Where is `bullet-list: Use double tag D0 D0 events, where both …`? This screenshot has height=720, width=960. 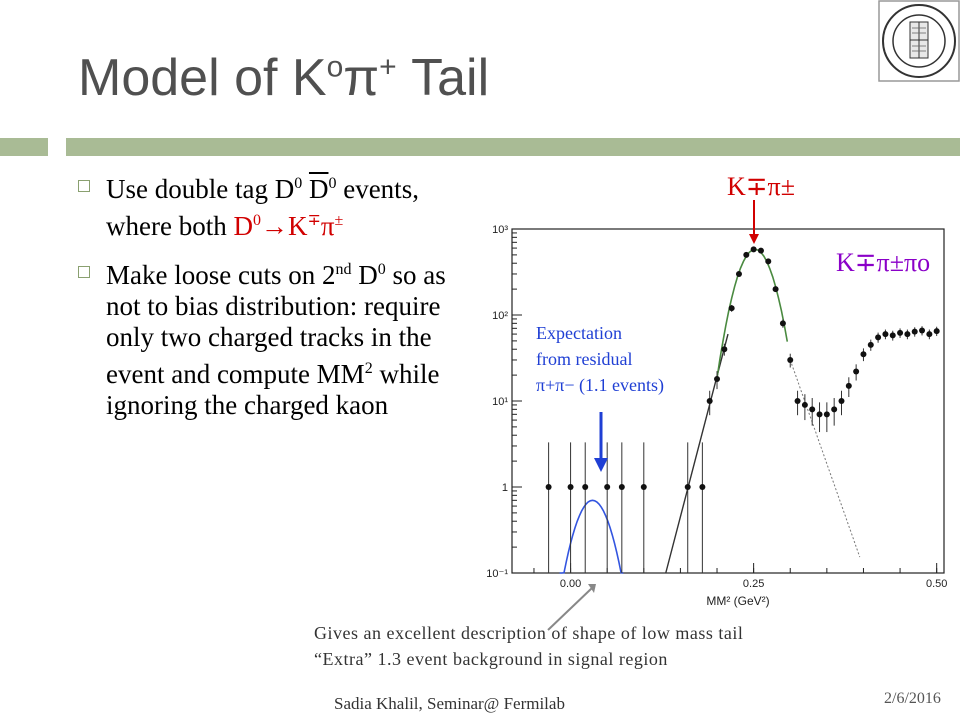
bullet-list: Use double tag D0 D0 events, where both … is located at coordinates (263, 300).